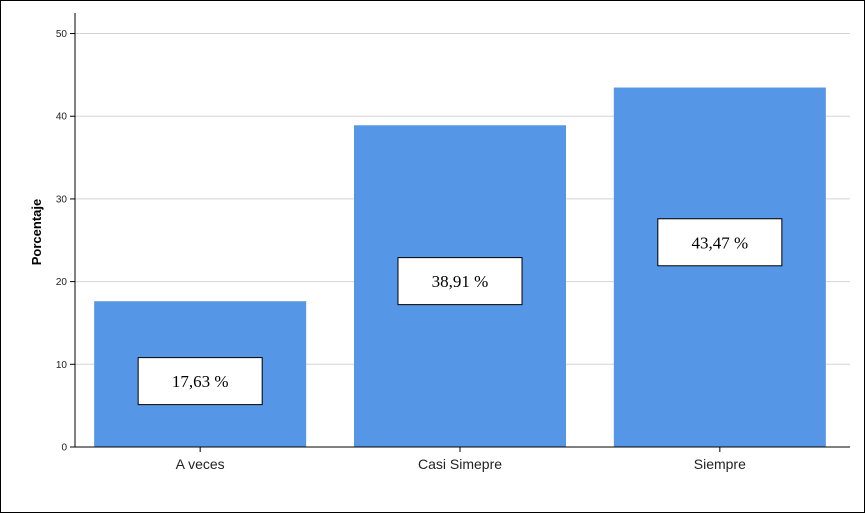 The height and width of the screenshot is (513, 865). I want to click on data-label-text: 17,63 %, so click(200, 381).